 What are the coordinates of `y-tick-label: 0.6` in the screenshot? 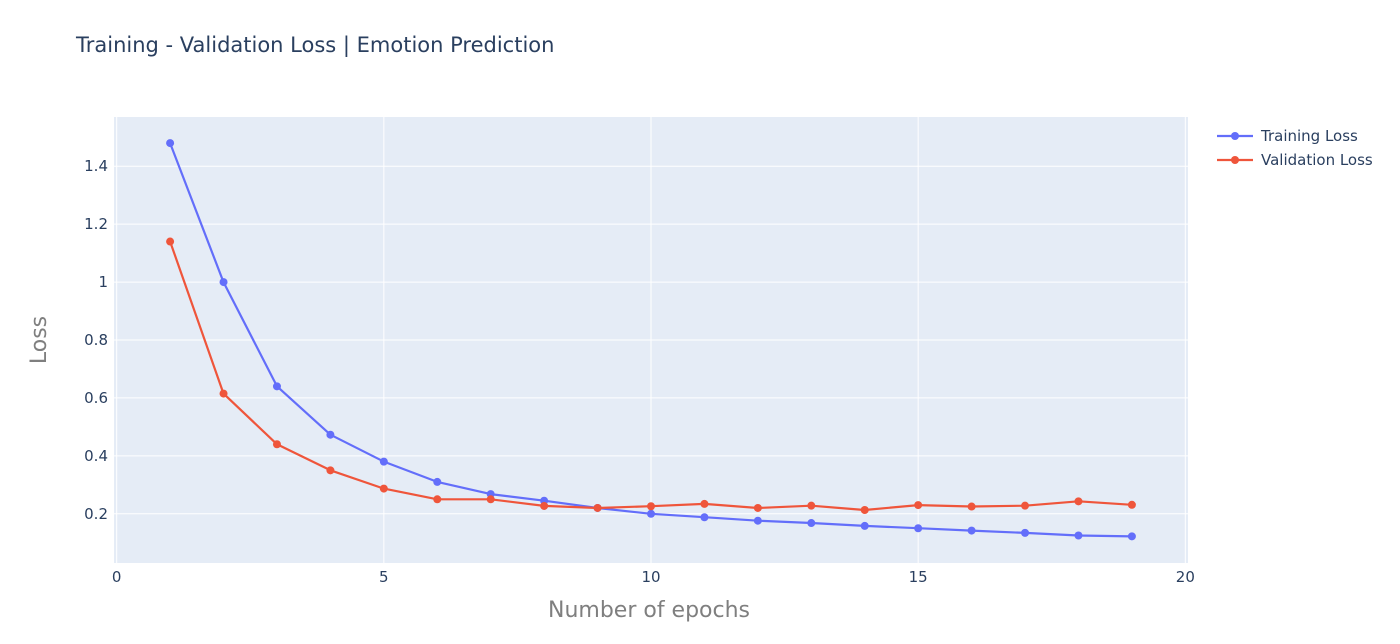 It's located at (96, 398).